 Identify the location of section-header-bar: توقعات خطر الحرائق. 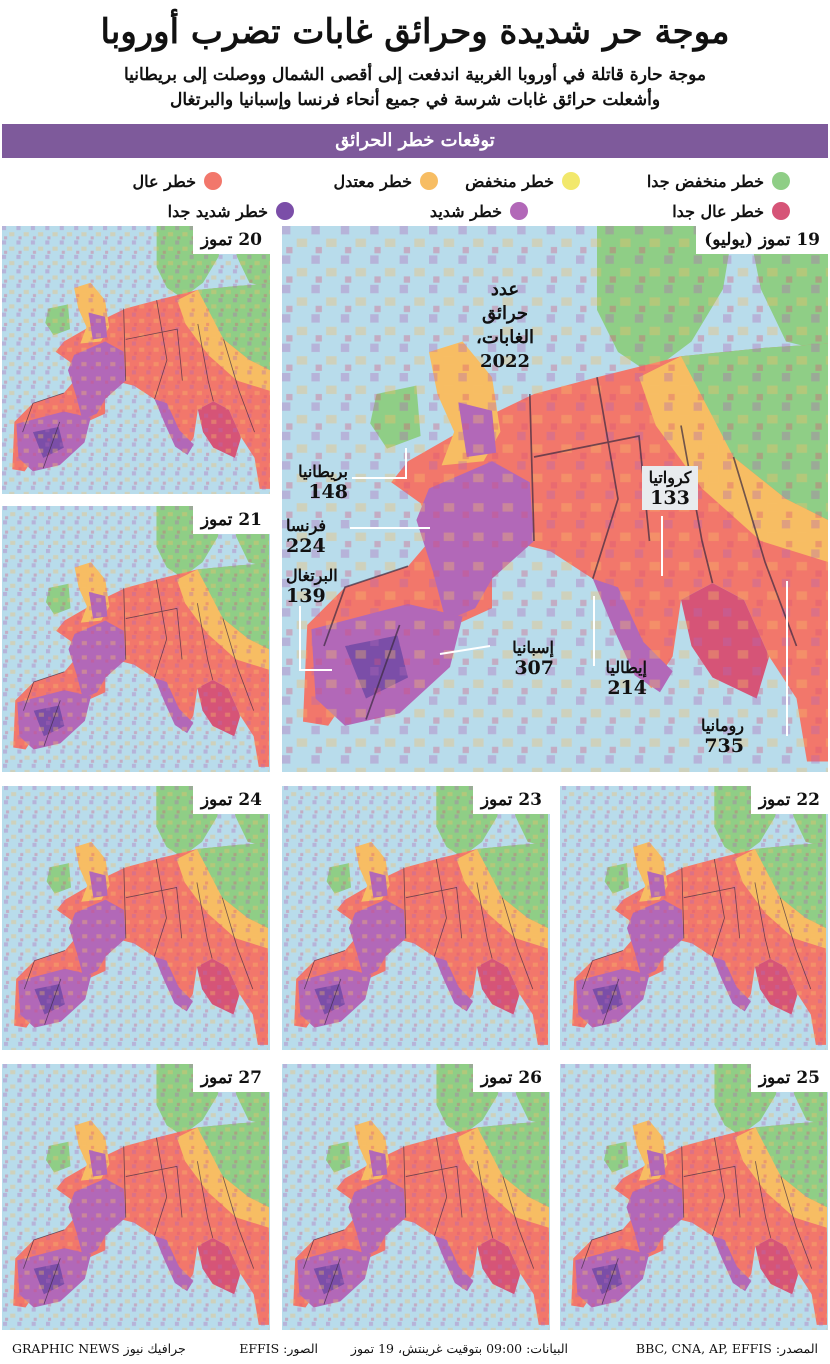
(415, 141).